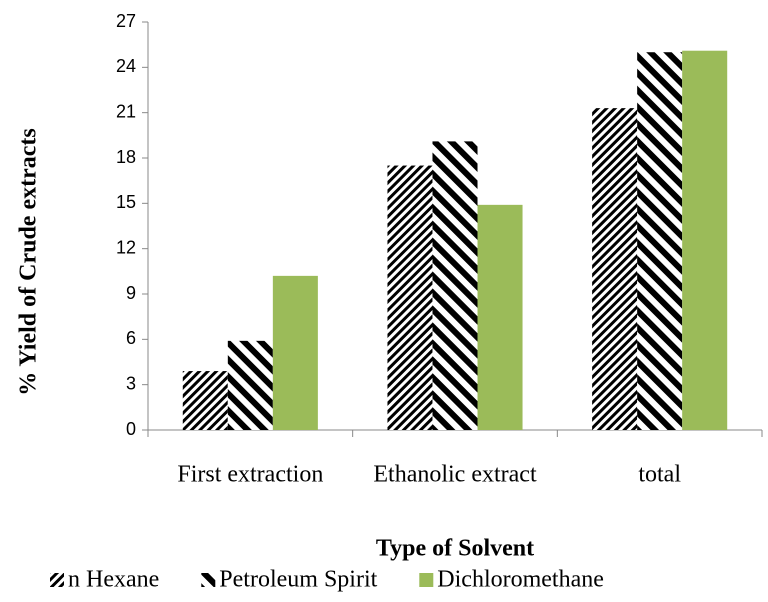 The width and height of the screenshot is (768, 602). Describe the element at coordinates (131, 429) in the screenshot. I see `y-tick-label: 0` at that location.